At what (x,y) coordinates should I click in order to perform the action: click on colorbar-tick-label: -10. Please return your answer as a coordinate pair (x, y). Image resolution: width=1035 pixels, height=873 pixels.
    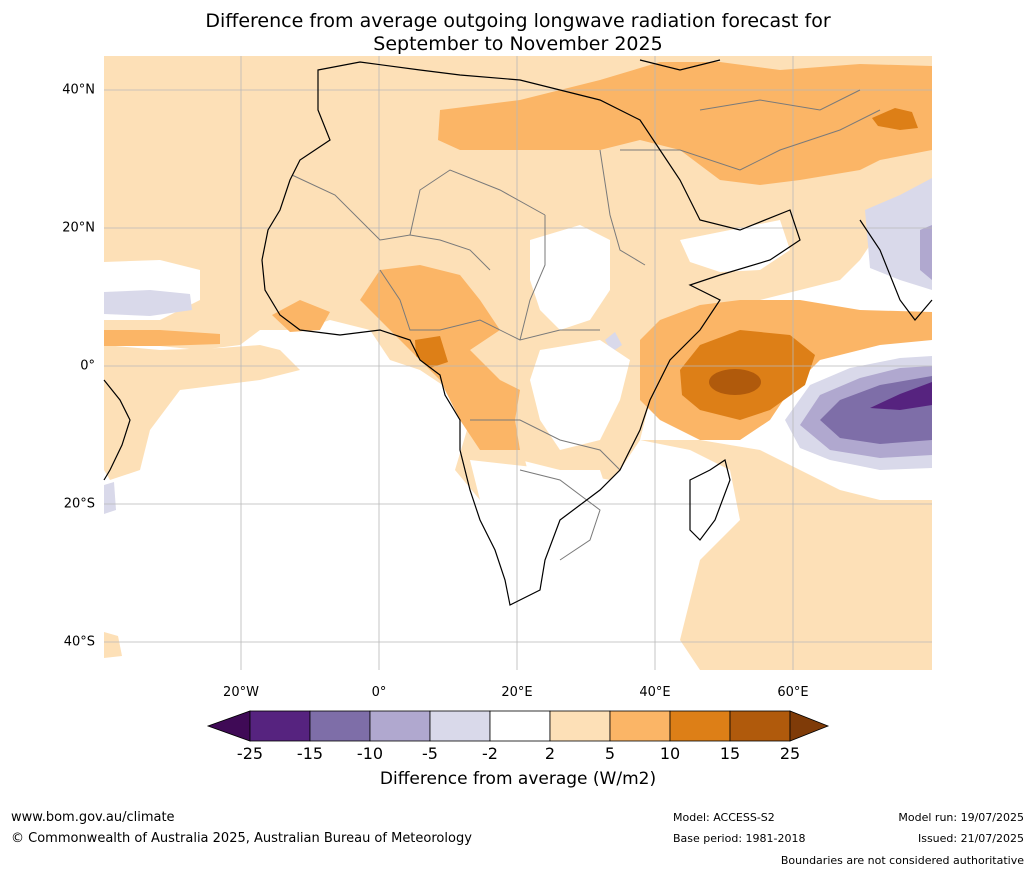
    Looking at the image, I should click on (370, 753).